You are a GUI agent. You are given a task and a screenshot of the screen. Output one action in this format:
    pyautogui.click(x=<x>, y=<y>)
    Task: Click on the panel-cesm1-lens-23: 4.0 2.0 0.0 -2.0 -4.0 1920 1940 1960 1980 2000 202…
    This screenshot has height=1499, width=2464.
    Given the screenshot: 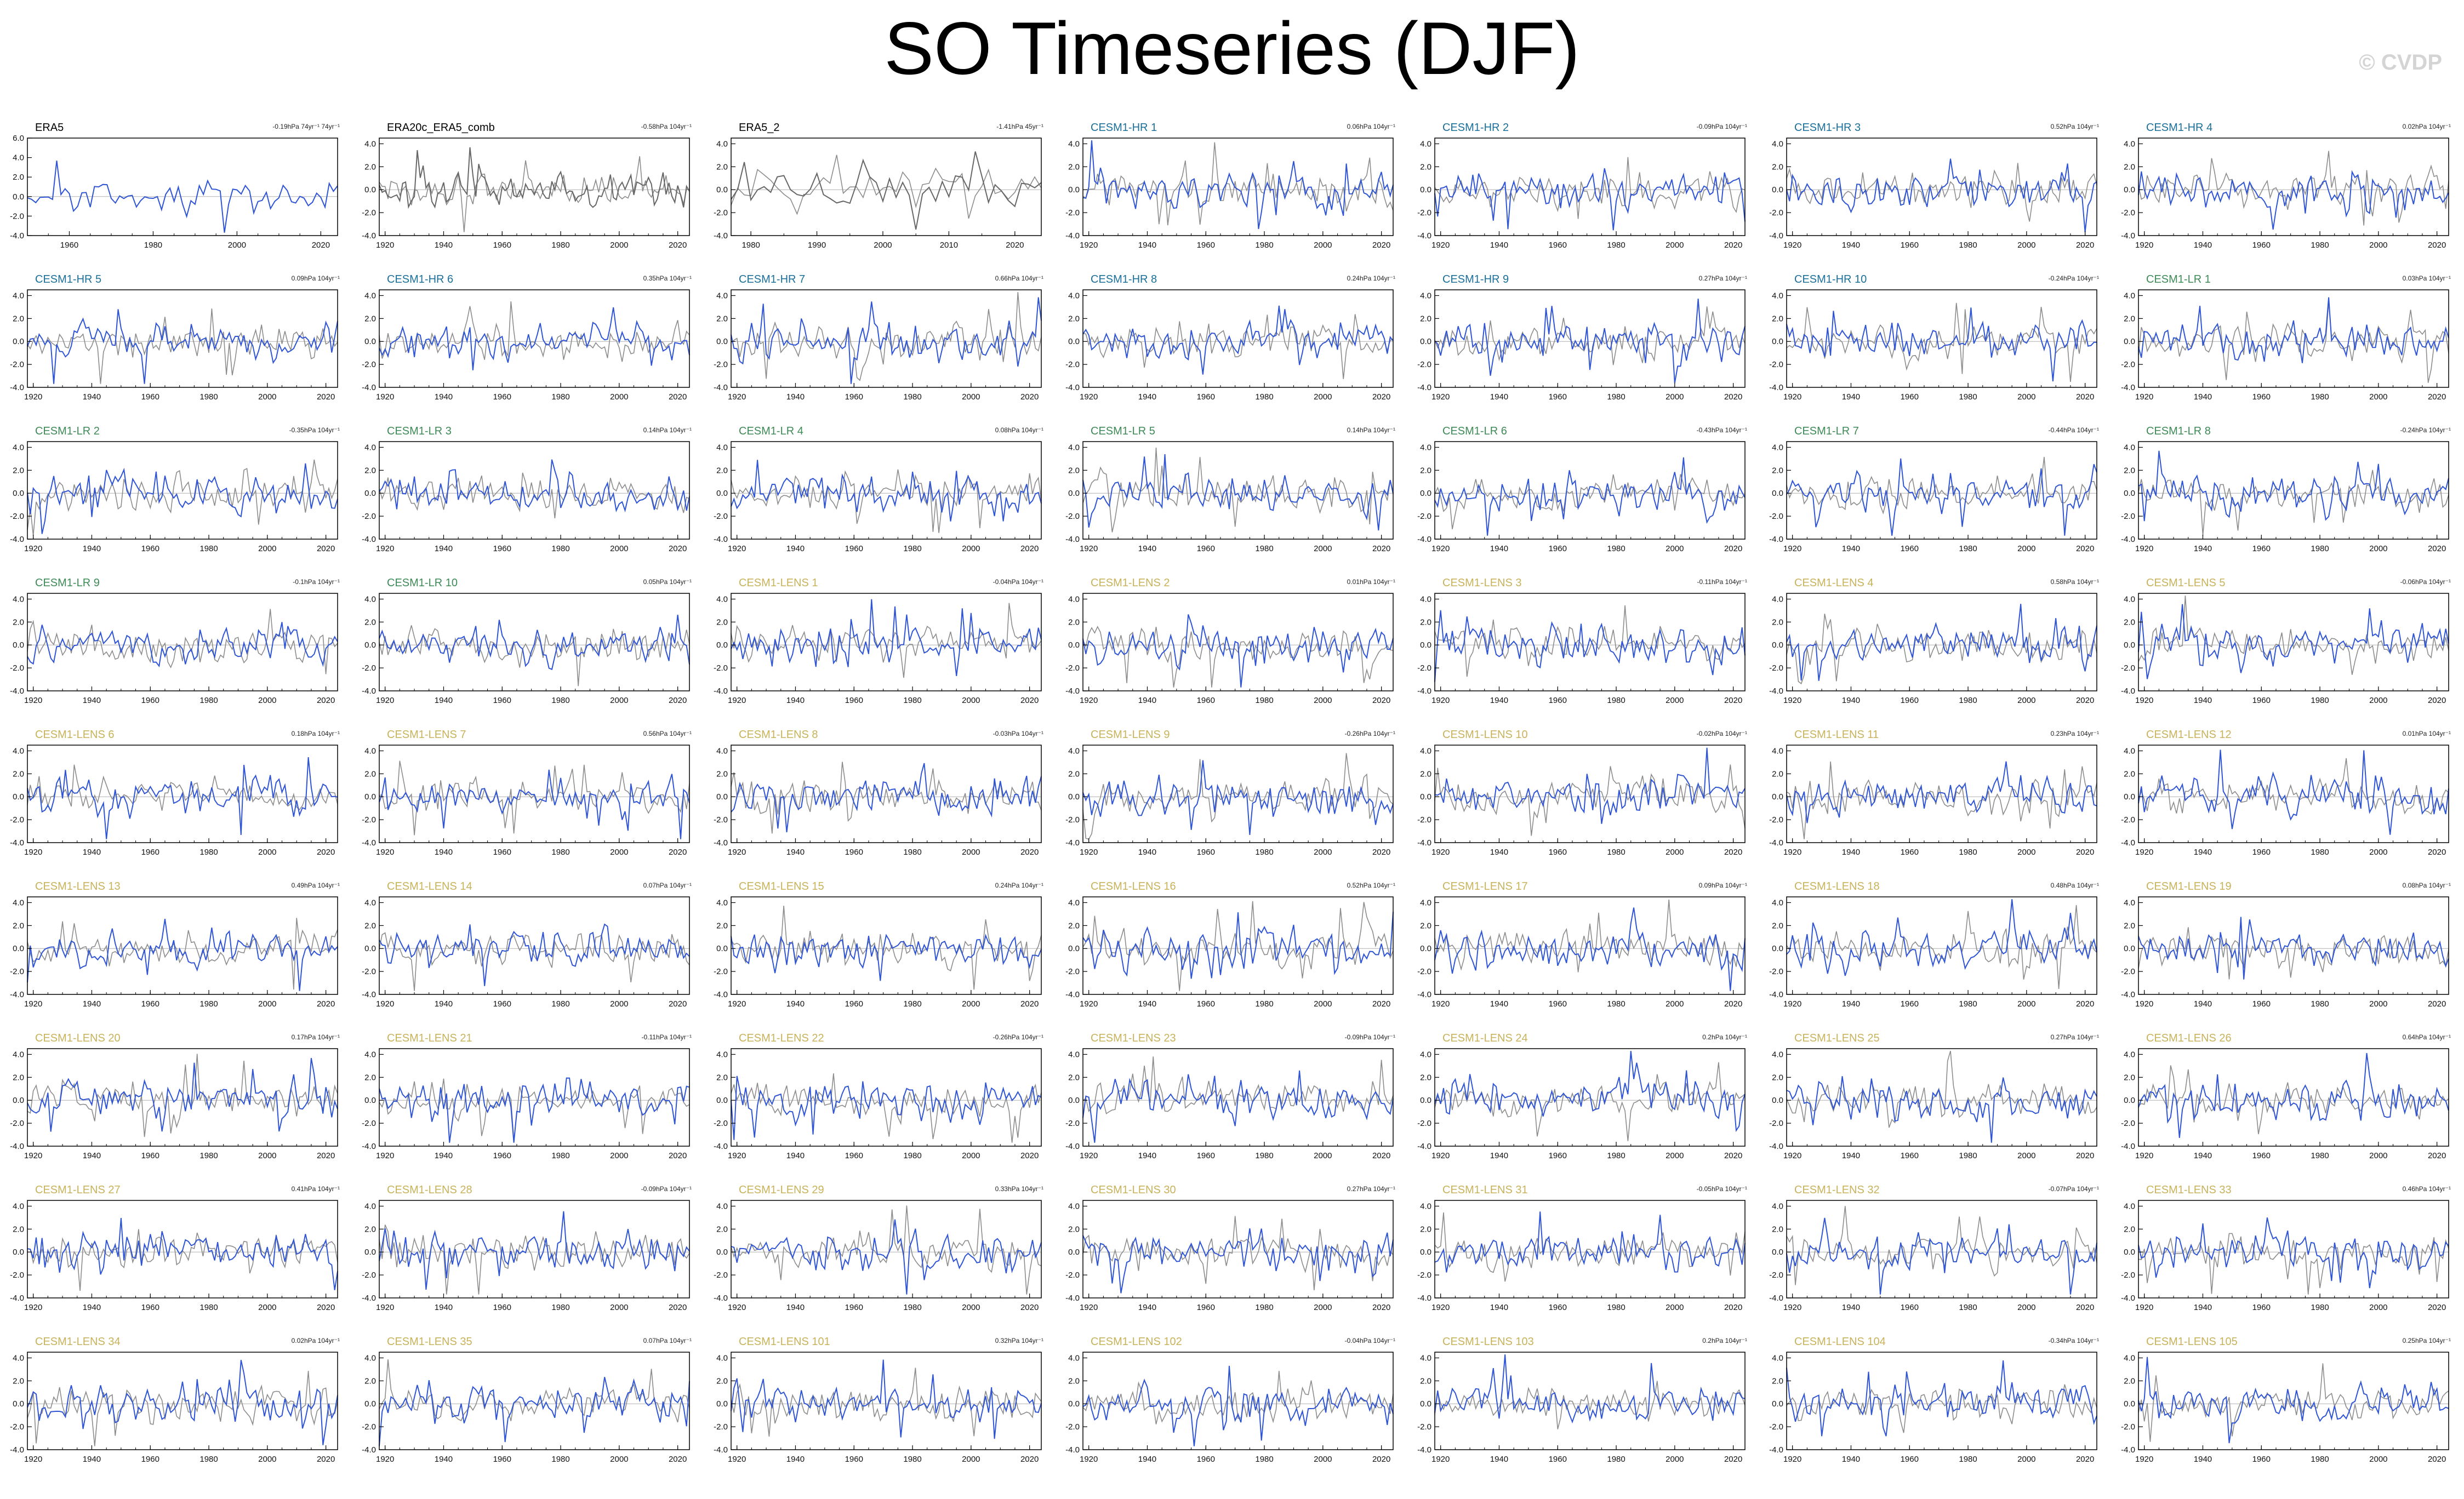 What is the action you would take?
    pyautogui.click(x=1231, y=1108)
    